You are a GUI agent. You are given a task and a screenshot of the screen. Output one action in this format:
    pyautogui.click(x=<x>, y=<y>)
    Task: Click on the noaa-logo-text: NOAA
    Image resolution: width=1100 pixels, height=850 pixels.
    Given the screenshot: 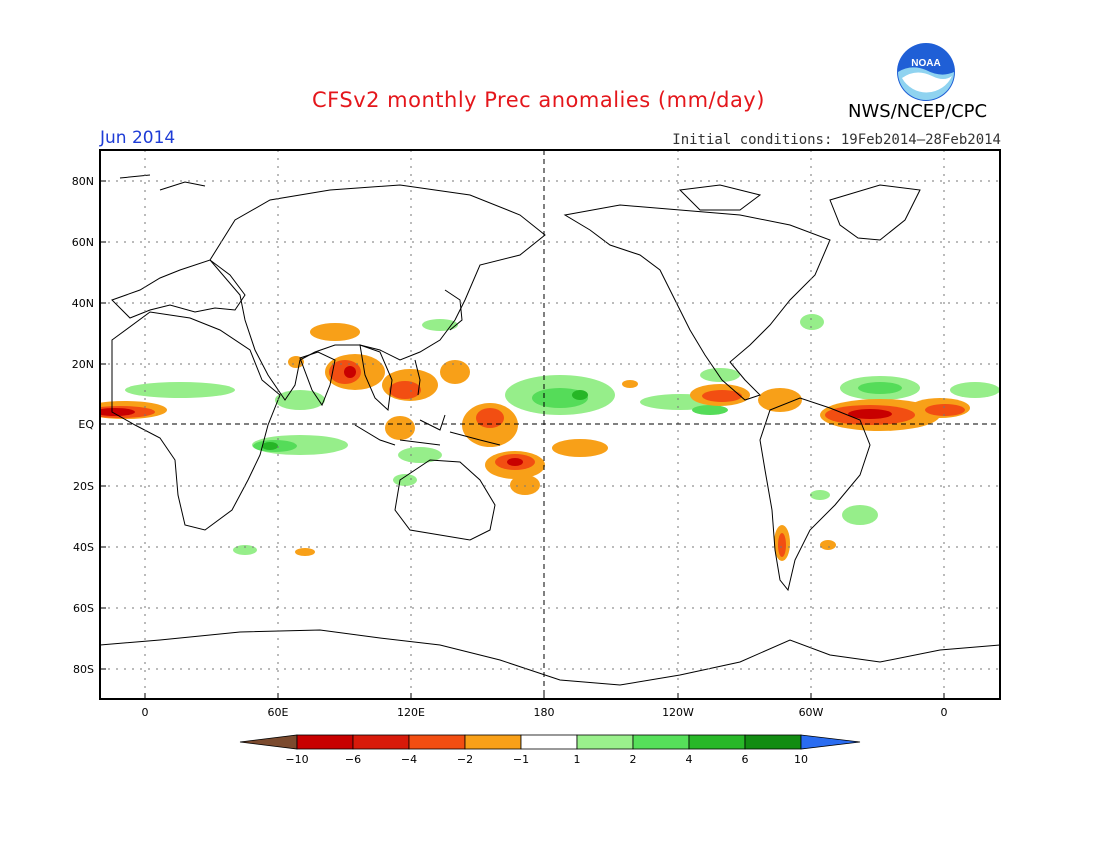 What is the action you would take?
    pyautogui.click(x=925, y=63)
    